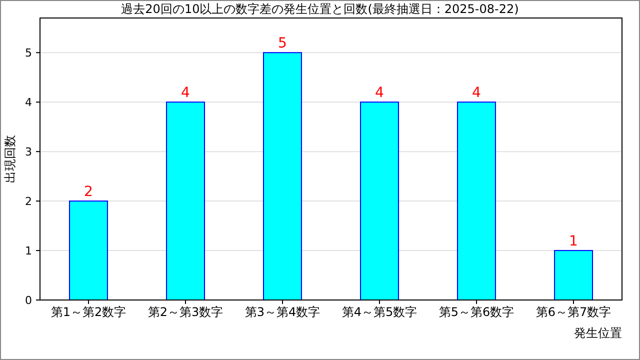 Image resolution: width=640 pixels, height=360 pixels. Describe the element at coordinates (380, 312) in the screenshot. I see `x-tick-label: 第4～第5数字` at that location.